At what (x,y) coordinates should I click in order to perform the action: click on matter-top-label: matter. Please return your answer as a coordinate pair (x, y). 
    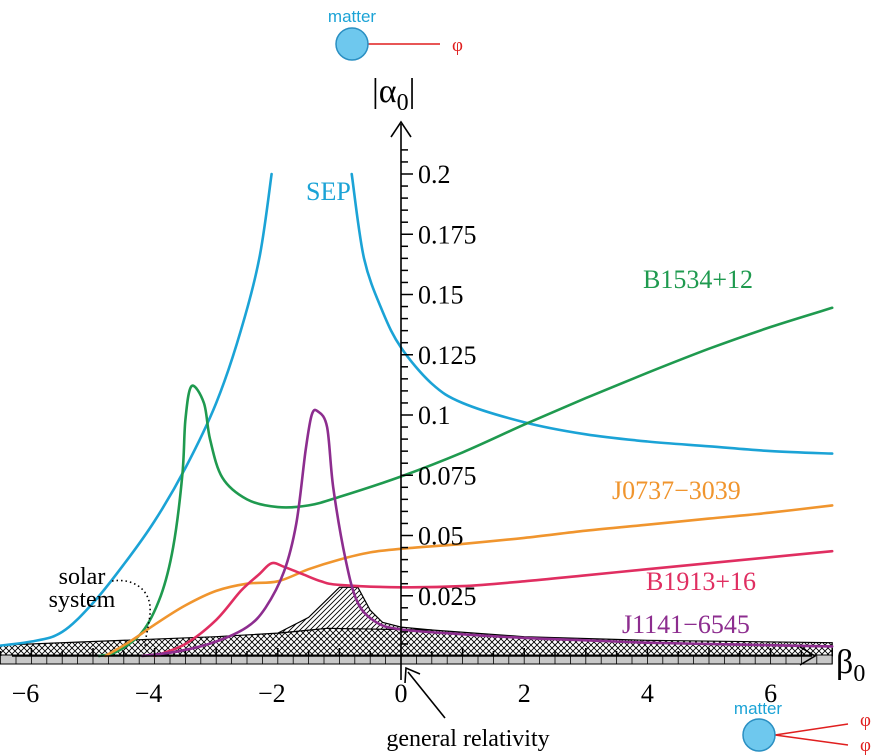
    Looking at the image, I should click on (352, 16).